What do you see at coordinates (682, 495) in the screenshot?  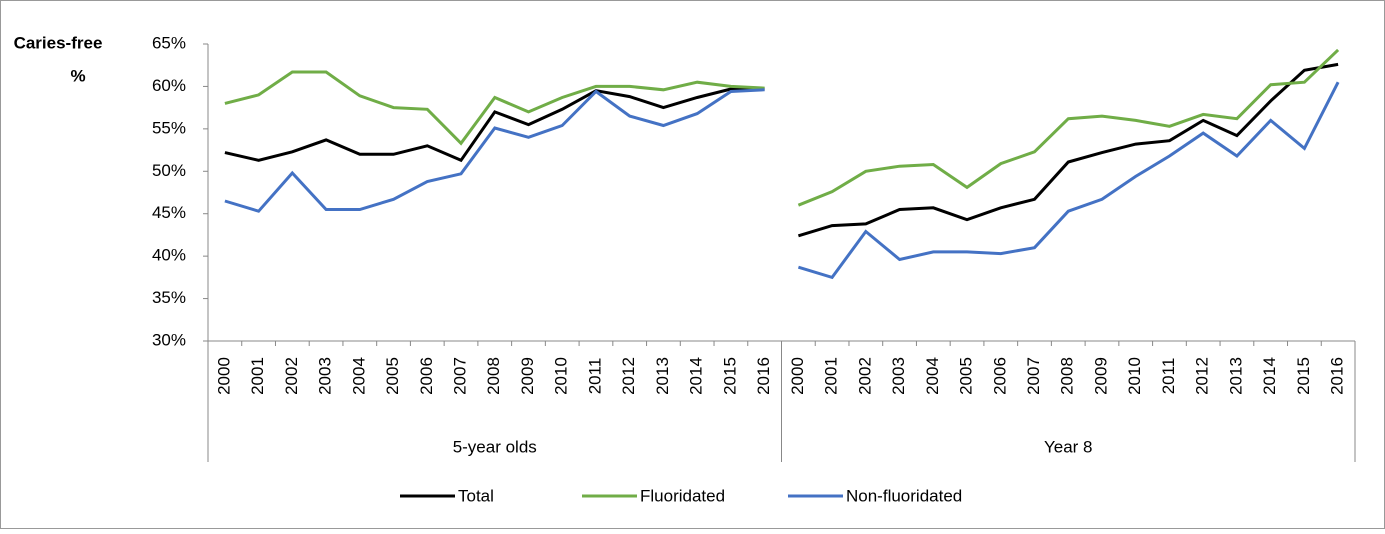 I see `legend-label: Fluoridated` at bounding box center [682, 495].